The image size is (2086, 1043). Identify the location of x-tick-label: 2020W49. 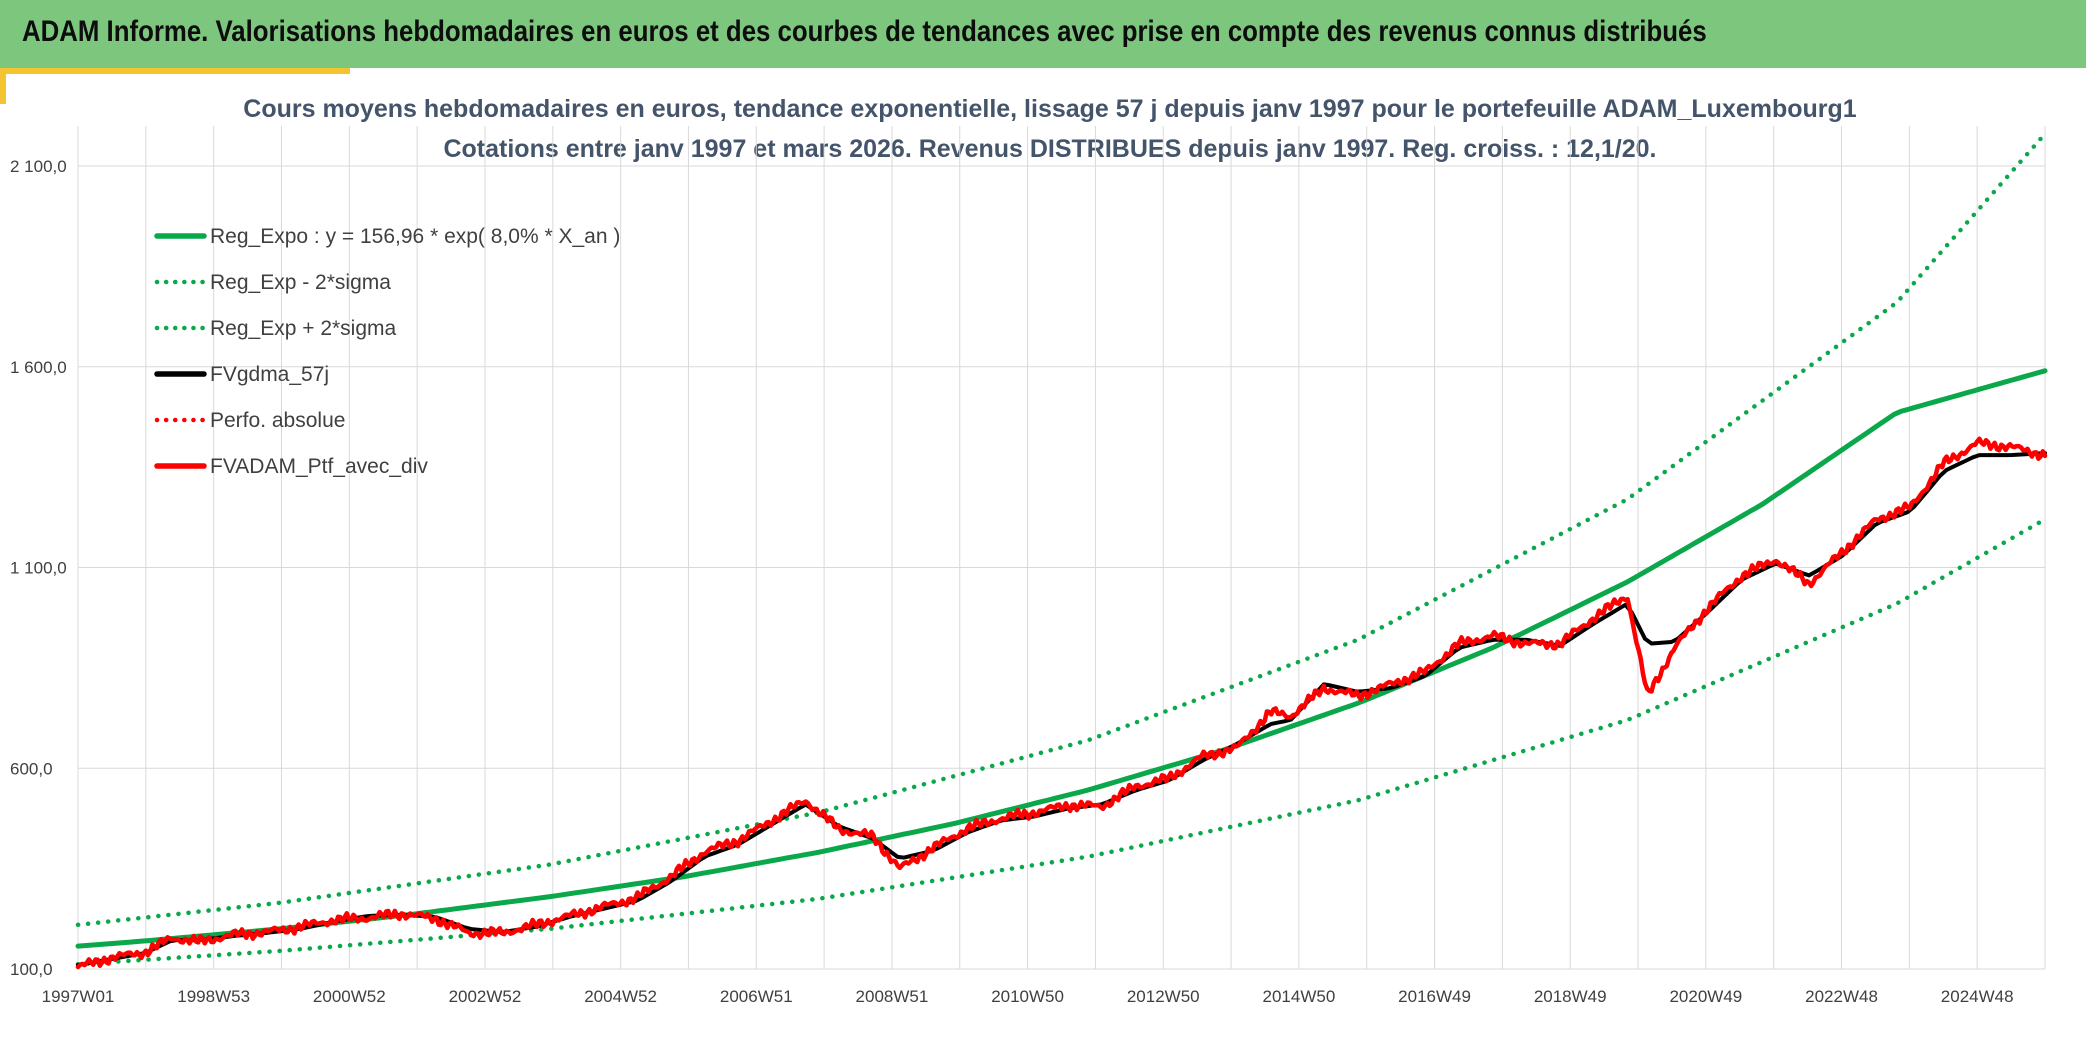
(1705, 996).